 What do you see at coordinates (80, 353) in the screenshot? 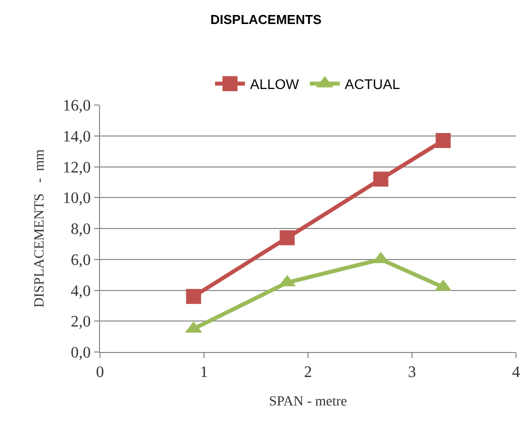
I see `y-tick-label: 0,0` at bounding box center [80, 353].